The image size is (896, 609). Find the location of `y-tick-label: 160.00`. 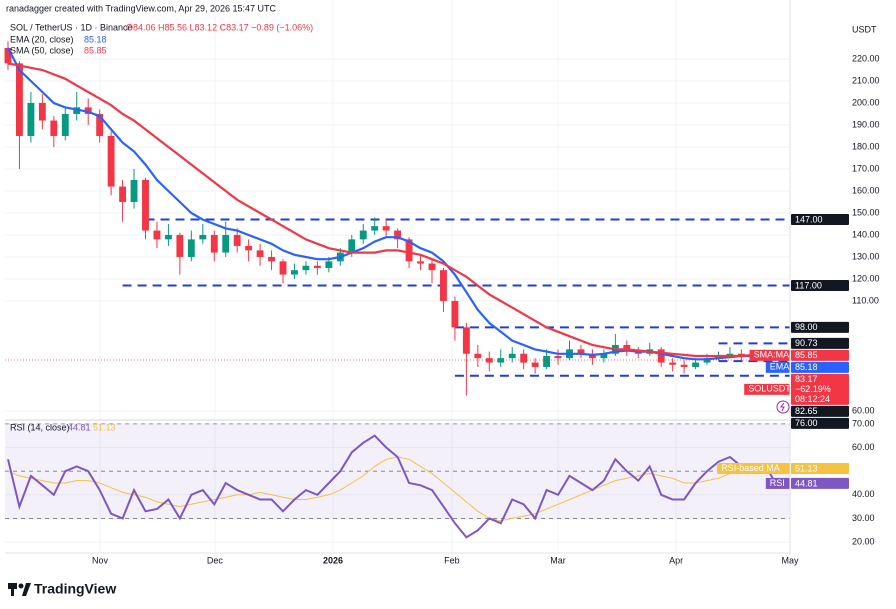

y-tick-label: 160.00 is located at coordinates (866, 190).